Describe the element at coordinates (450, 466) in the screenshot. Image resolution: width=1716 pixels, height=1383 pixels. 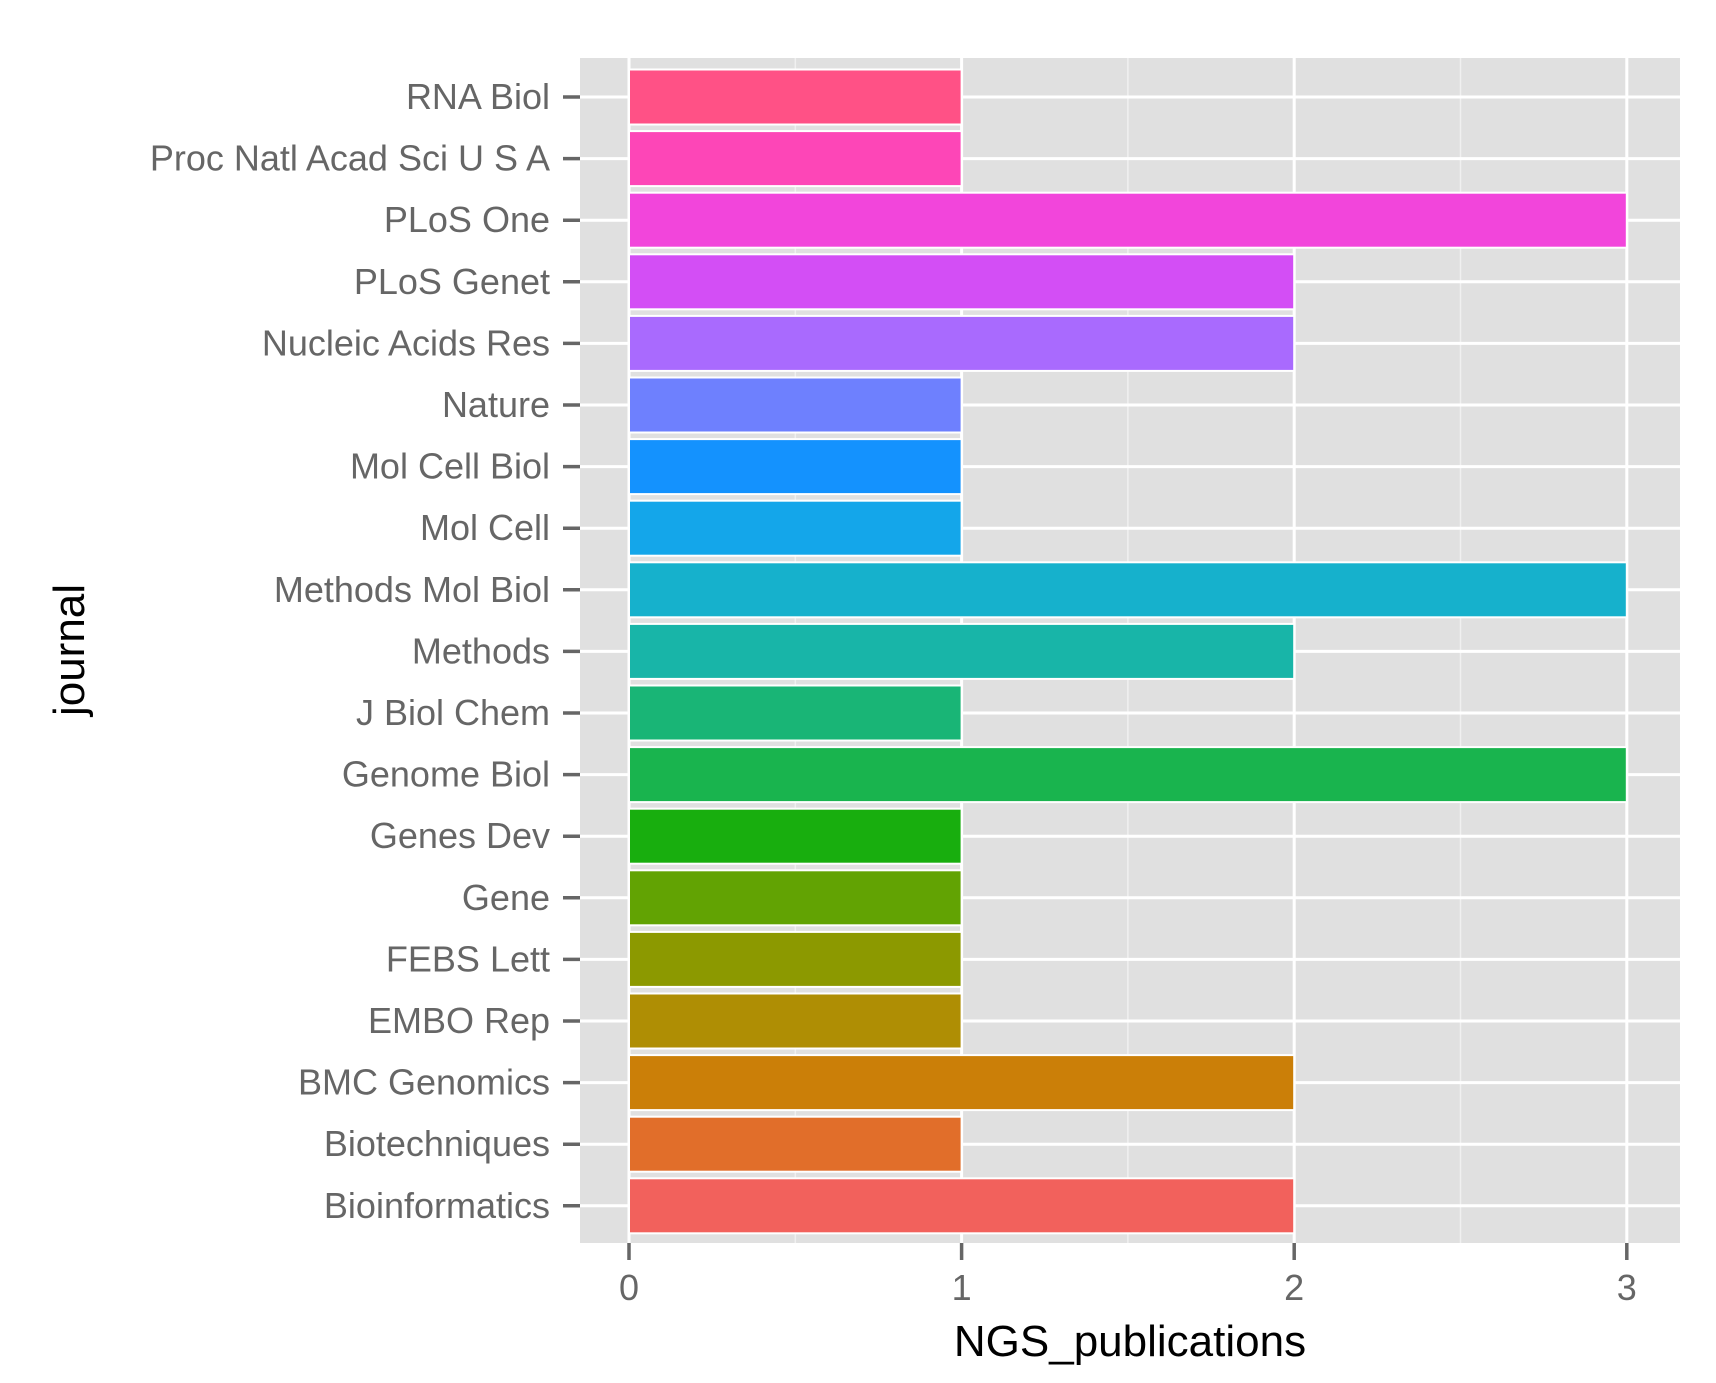
I see `y-tick-label: Mol Cell Biol` at that location.